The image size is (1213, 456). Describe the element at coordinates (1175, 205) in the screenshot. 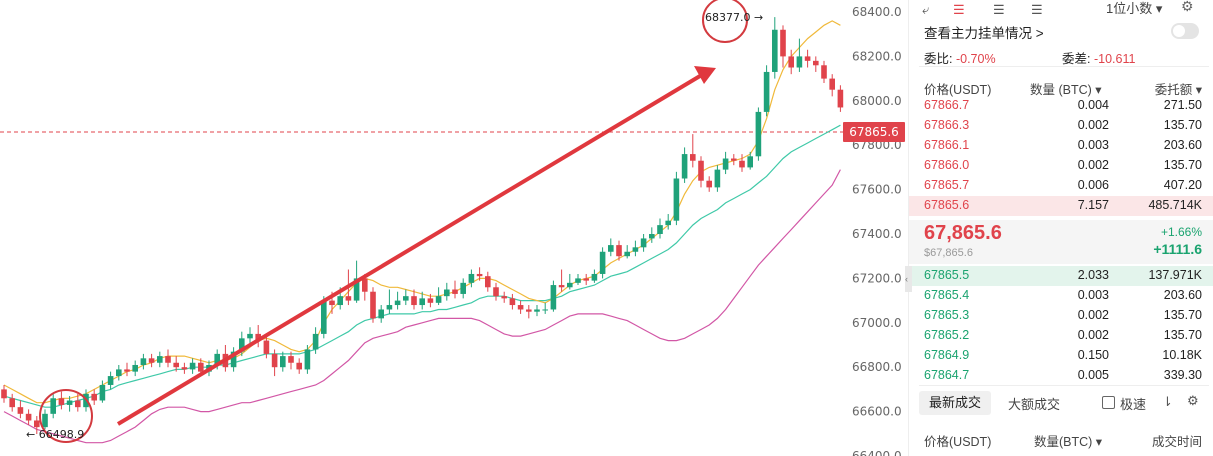

I see `row-total: 485.714K` at that location.